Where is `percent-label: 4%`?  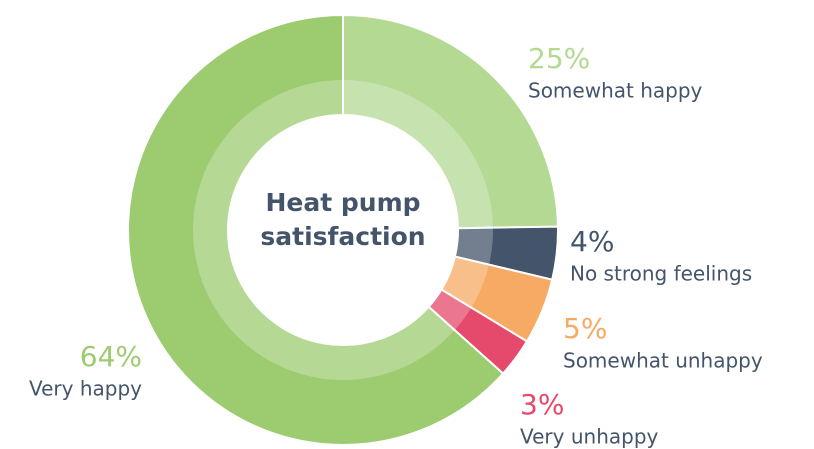
percent-label: 4% is located at coordinates (592, 241).